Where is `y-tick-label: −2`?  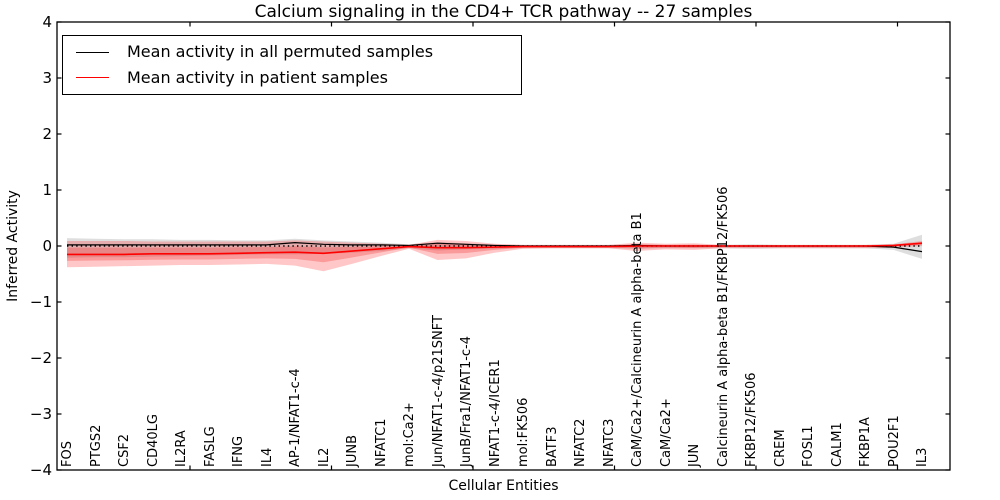 y-tick-label: −2 is located at coordinates (40, 358).